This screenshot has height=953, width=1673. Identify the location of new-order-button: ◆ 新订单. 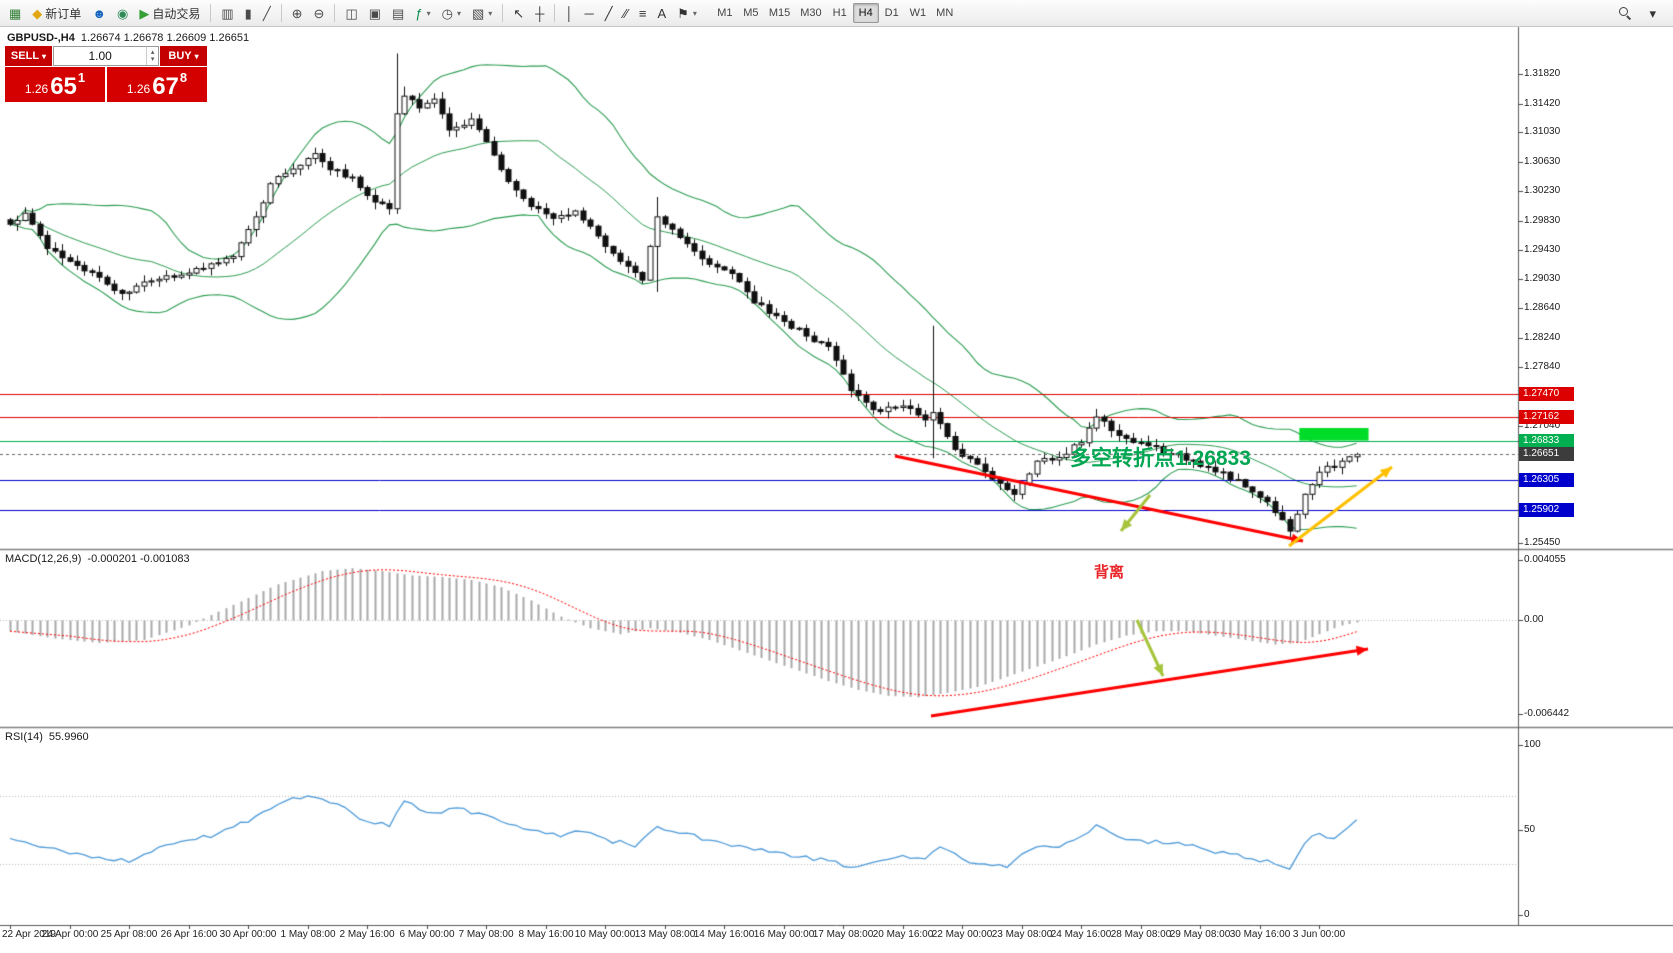
(56, 13).